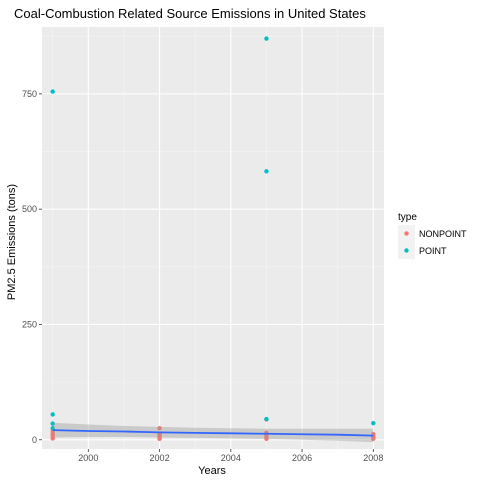 The width and height of the screenshot is (480, 480). What do you see at coordinates (213, 433) in the screenshot?
I see `trend-line` at bounding box center [213, 433].